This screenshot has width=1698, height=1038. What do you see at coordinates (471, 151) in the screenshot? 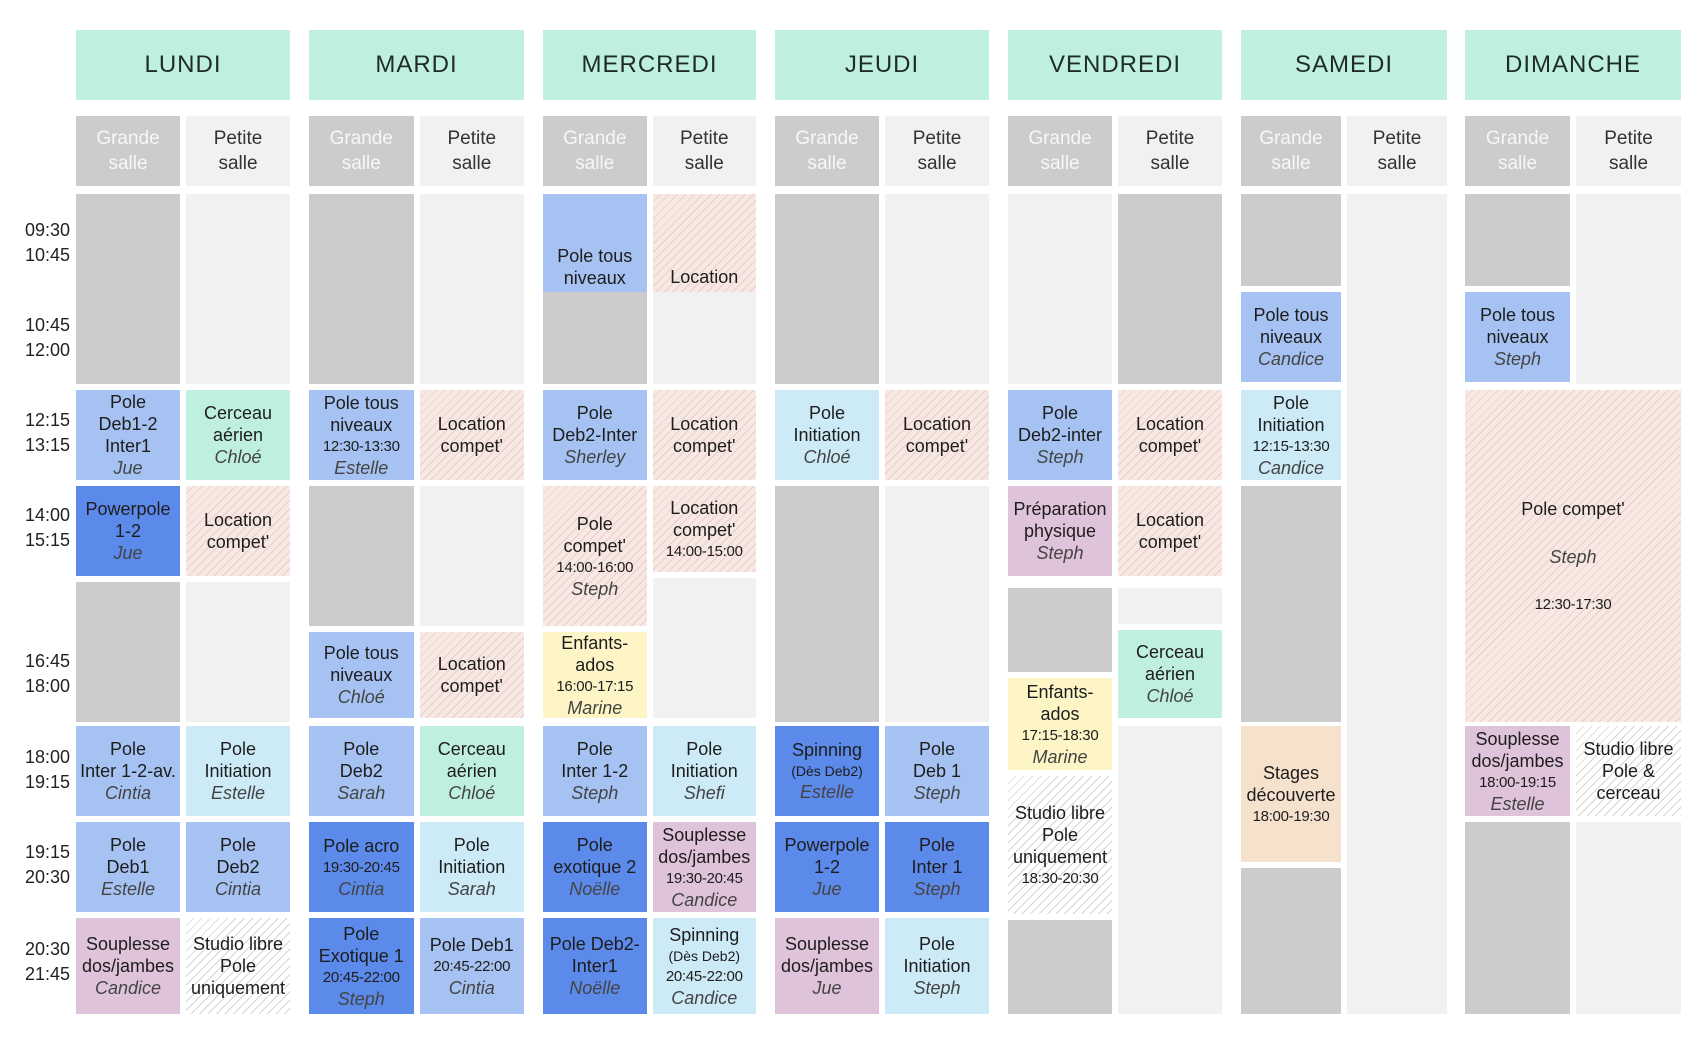
I see `room-header-petite-salle: Petite salle` at bounding box center [471, 151].